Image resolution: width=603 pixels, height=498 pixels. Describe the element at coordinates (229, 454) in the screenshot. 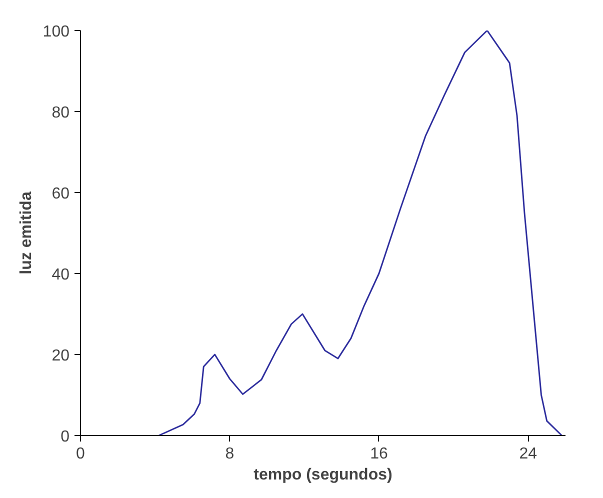

I see `x-tick-label: 8` at that location.